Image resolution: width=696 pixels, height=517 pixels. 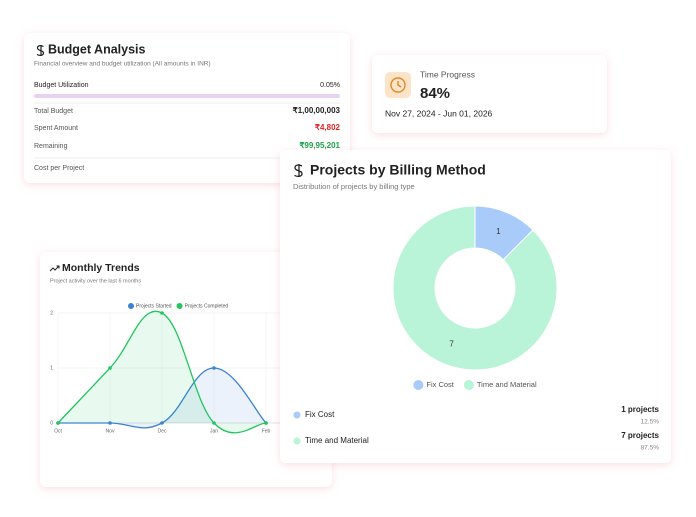 I want to click on data-label: 7, so click(x=451, y=343).